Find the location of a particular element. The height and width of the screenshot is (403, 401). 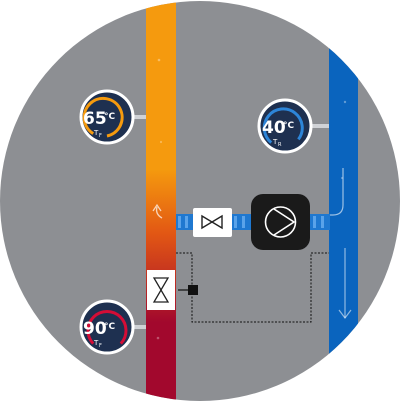

thermometer-gauge-return-top: 40 °C T R is located at coordinates (285, 126).